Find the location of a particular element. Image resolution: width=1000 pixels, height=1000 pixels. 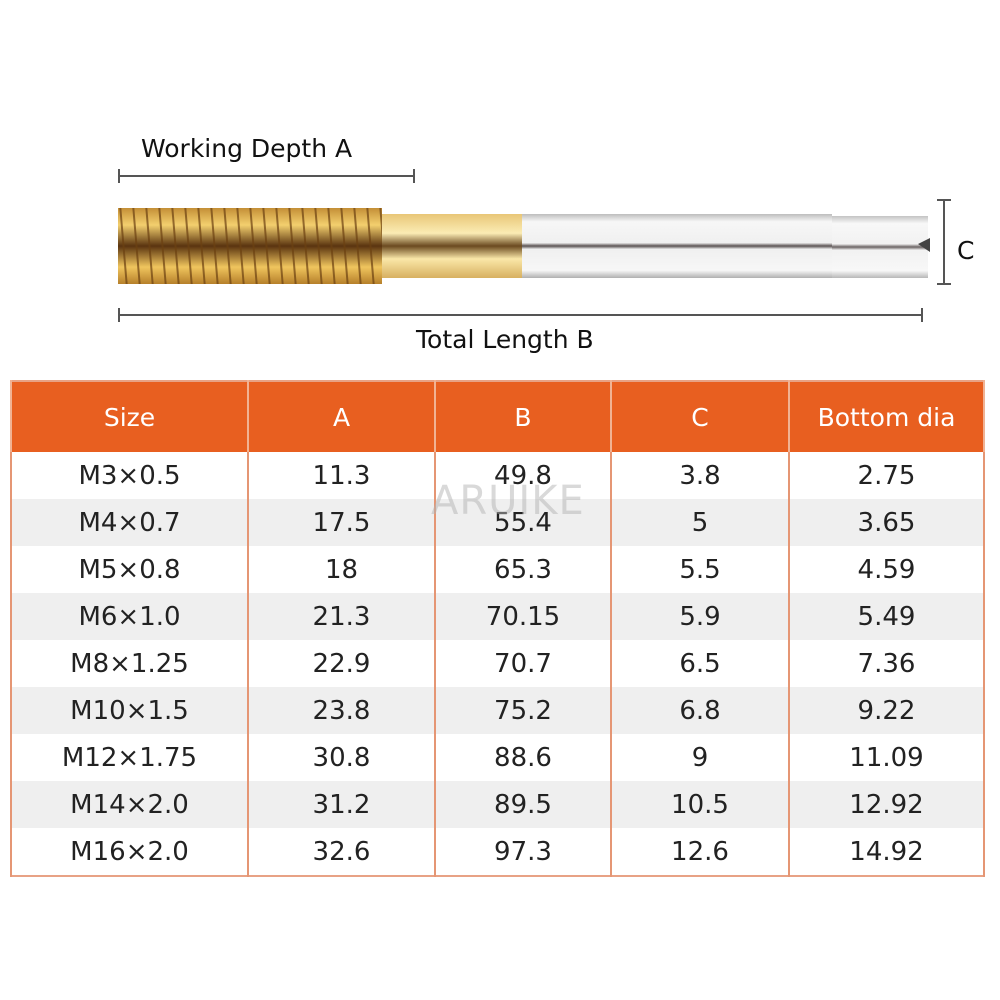

table-row: M3×0.5 11.3 49.8 3.8 2.75 is located at coordinates (497, 475).